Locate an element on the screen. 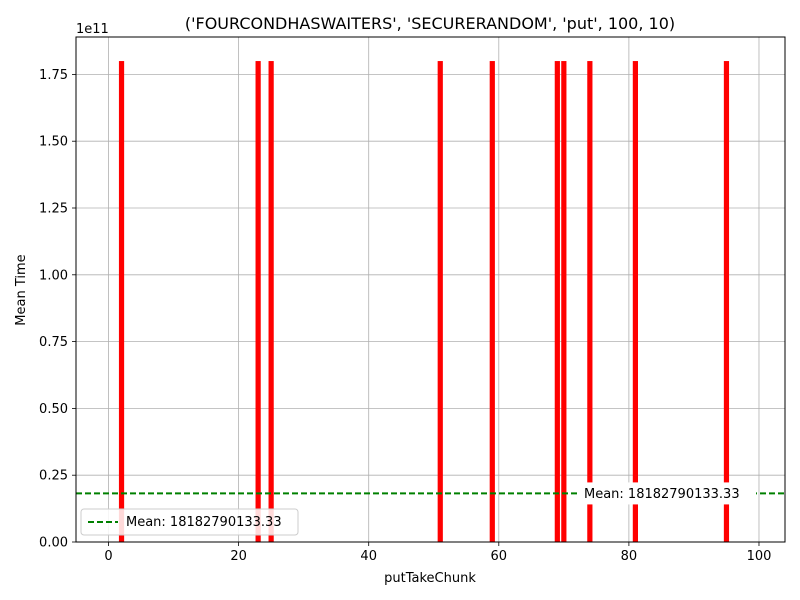  y-tick-label: 0.25 is located at coordinates (53, 476).